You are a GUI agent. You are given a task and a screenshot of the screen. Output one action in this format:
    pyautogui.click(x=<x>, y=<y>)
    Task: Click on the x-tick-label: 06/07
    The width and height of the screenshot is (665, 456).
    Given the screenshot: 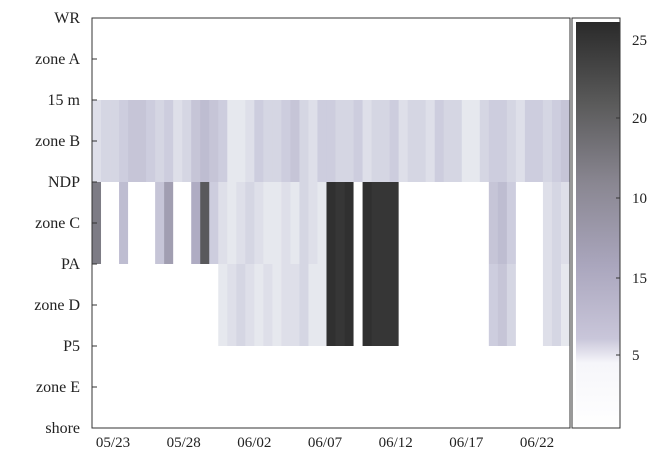 What is the action you would take?
    pyautogui.click(x=325, y=443)
    